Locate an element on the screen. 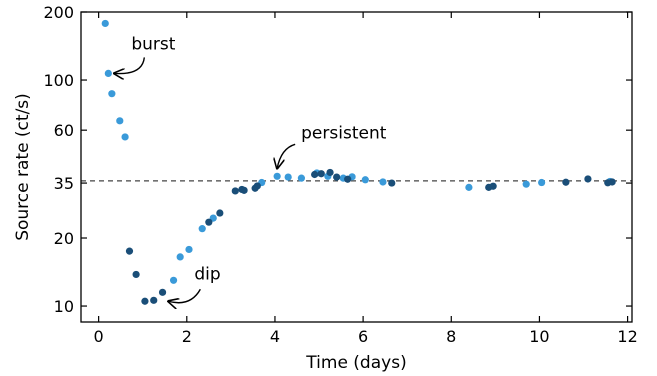 The image size is (657, 376). y-axis-label: Source rate (ct/s) is located at coordinates (23, 167).